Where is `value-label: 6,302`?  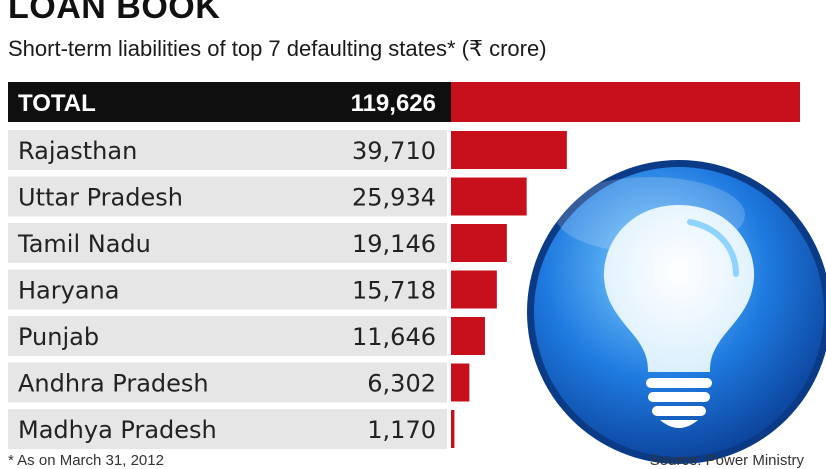 value-label: 6,302 is located at coordinates (401, 384).